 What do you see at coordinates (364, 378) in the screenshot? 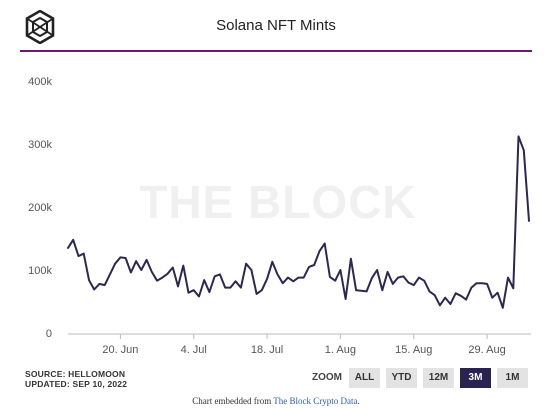
I see `zoom-all-button: ALL` at bounding box center [364, 378].